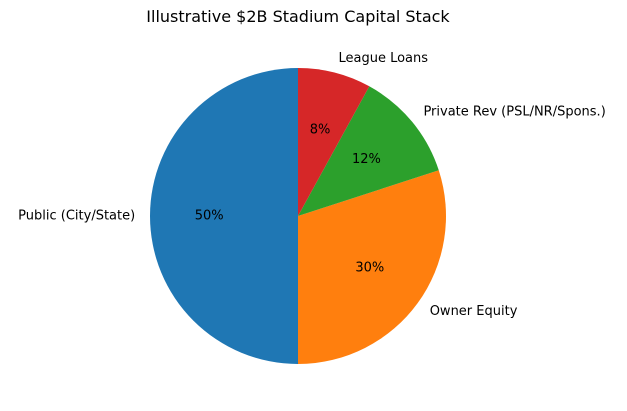 This screenshot has width=627, height=411. Describe the element at coordinates (209, 216) in the screenshot. I see `slice-percent-label: 50%` at that location.